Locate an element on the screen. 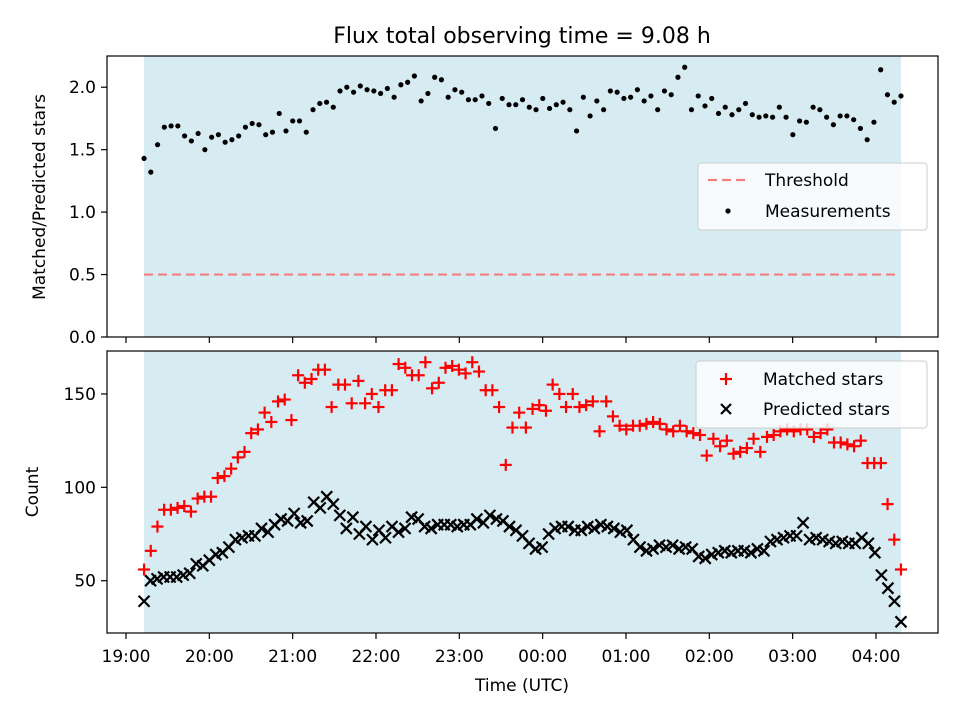 The image size is (960, 720). top-y-tick-label: 1.0 is located at coordinates (82, 213).